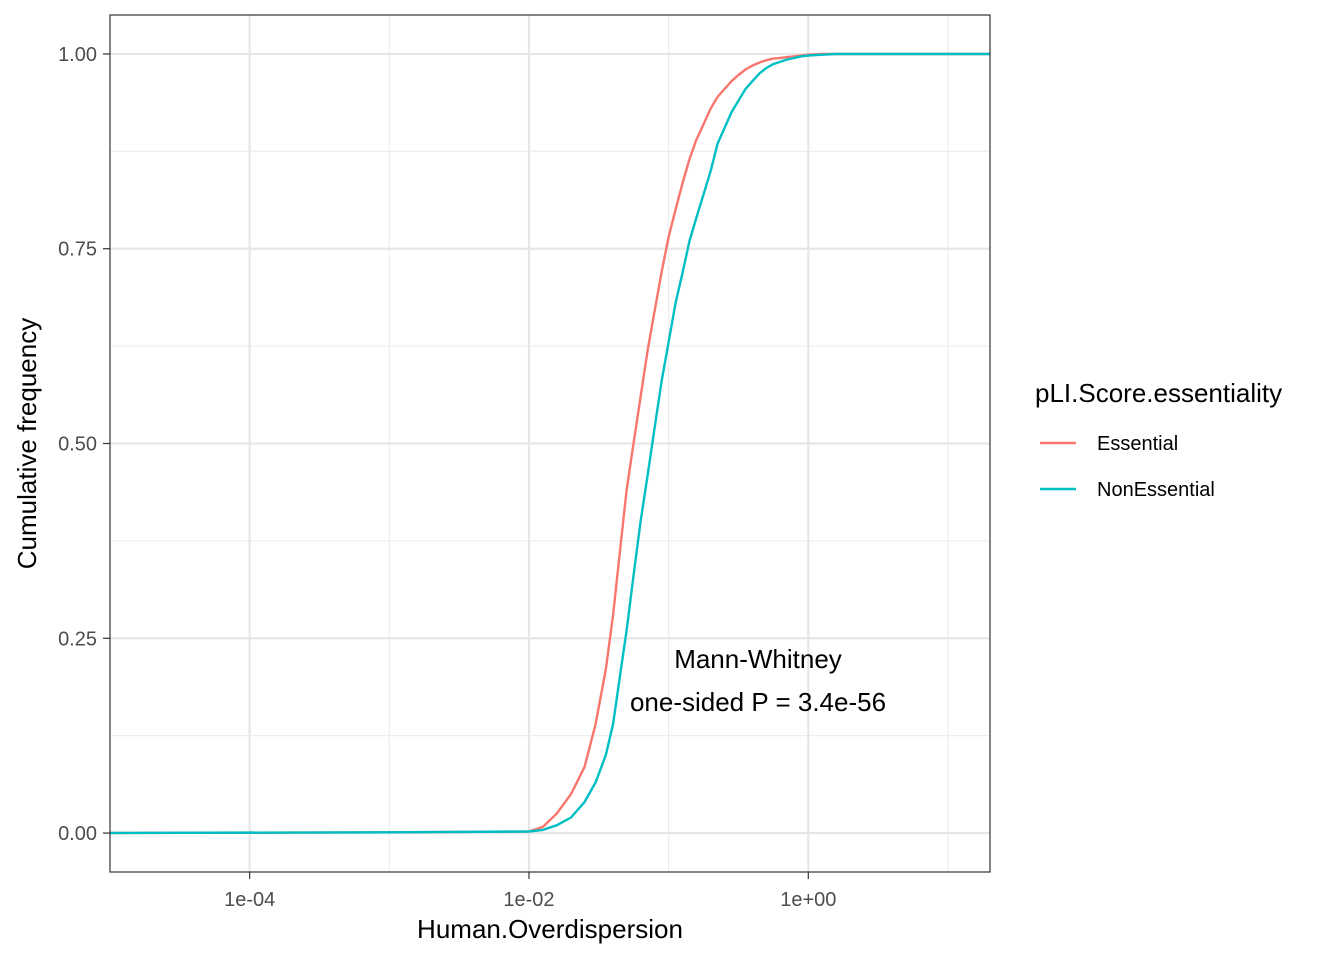 Image resolution: width=1344 pixels, height=960 pixels. I want to click on annotation-test-name: Mann-Whitney, so click(758, 659).